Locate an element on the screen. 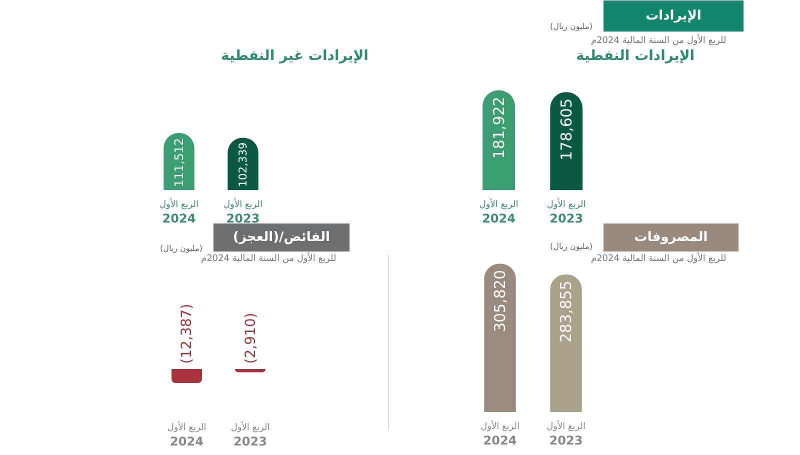  data-label: 181,922 is located at coordinates (499, 127).